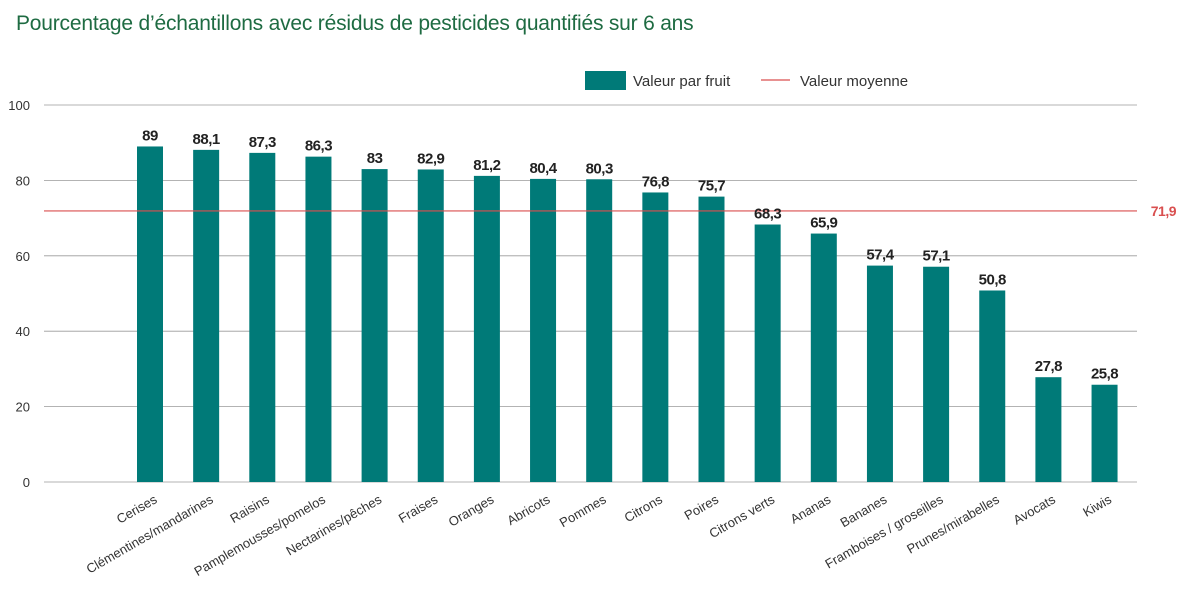 This screenshot has width=1202, height=594. Describe the element at coordinates (543, 168) in the screenshot. I see `bar-value-label: 80,4` at that location.